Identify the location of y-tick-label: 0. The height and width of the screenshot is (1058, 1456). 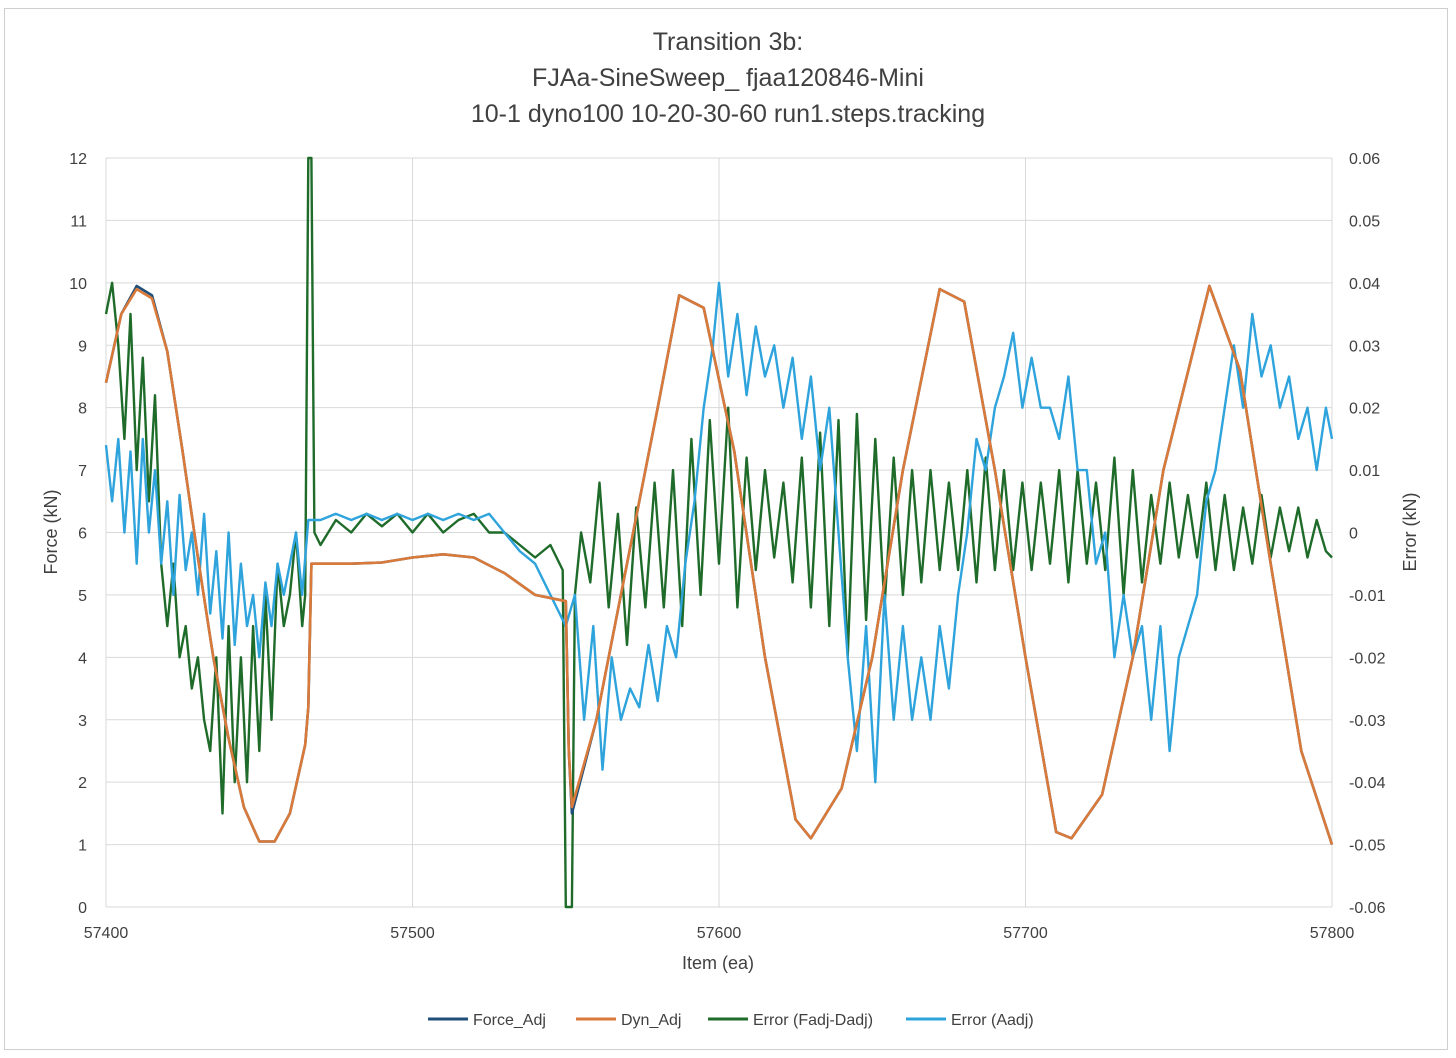
(82, 908).